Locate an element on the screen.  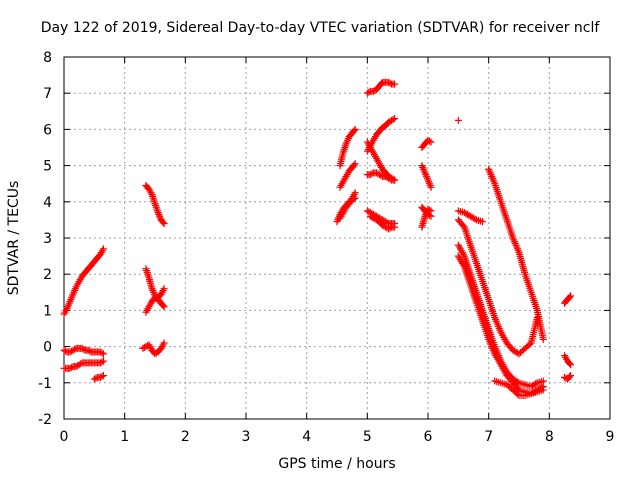
y-tick-label: 0 is located at coordinates (47, 348).